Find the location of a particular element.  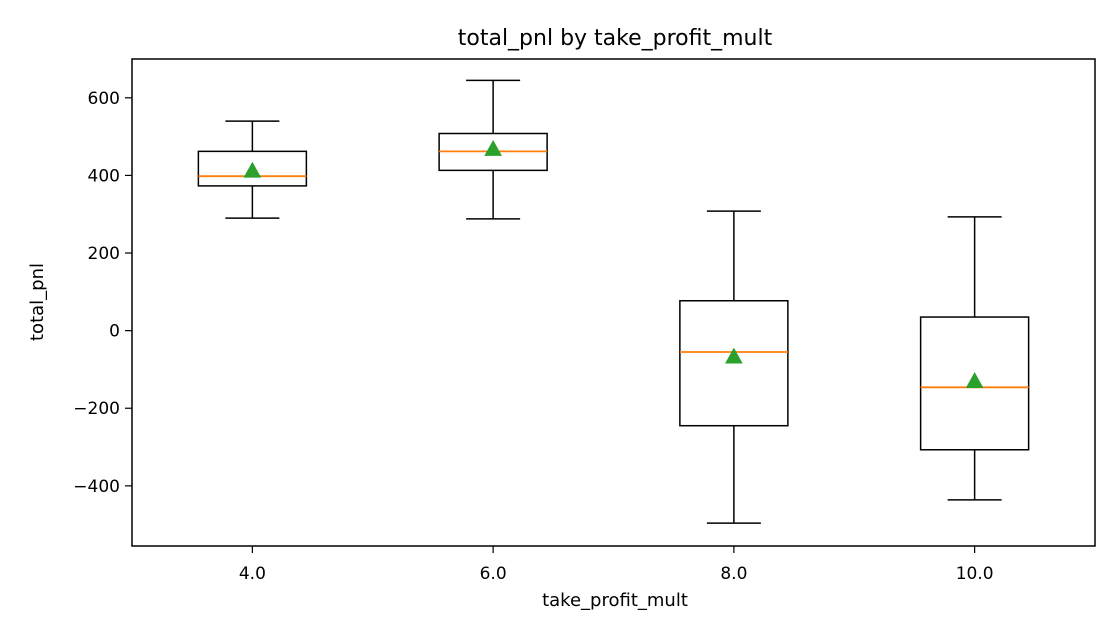

y-axis: 600 400 200 0 −200 −400 is located at coordinates (102, 293).